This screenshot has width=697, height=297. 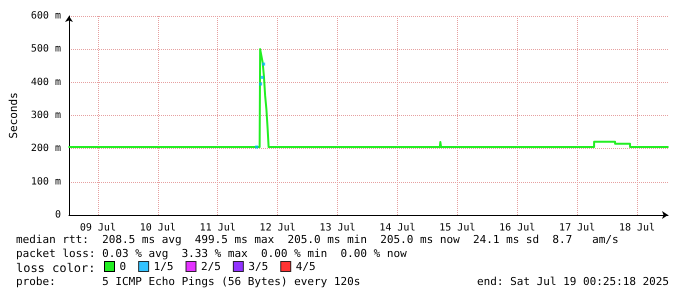 What do you see at coordinates (258, 266) in the screenshot?
I see `legend-label: 3/5` at bounding box center [258, 266].